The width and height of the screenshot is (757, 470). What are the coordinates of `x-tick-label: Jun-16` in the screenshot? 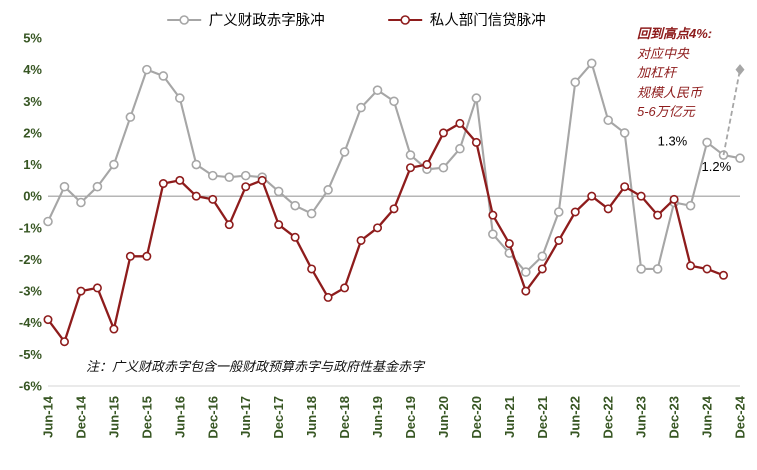 It's located at (179, 417).